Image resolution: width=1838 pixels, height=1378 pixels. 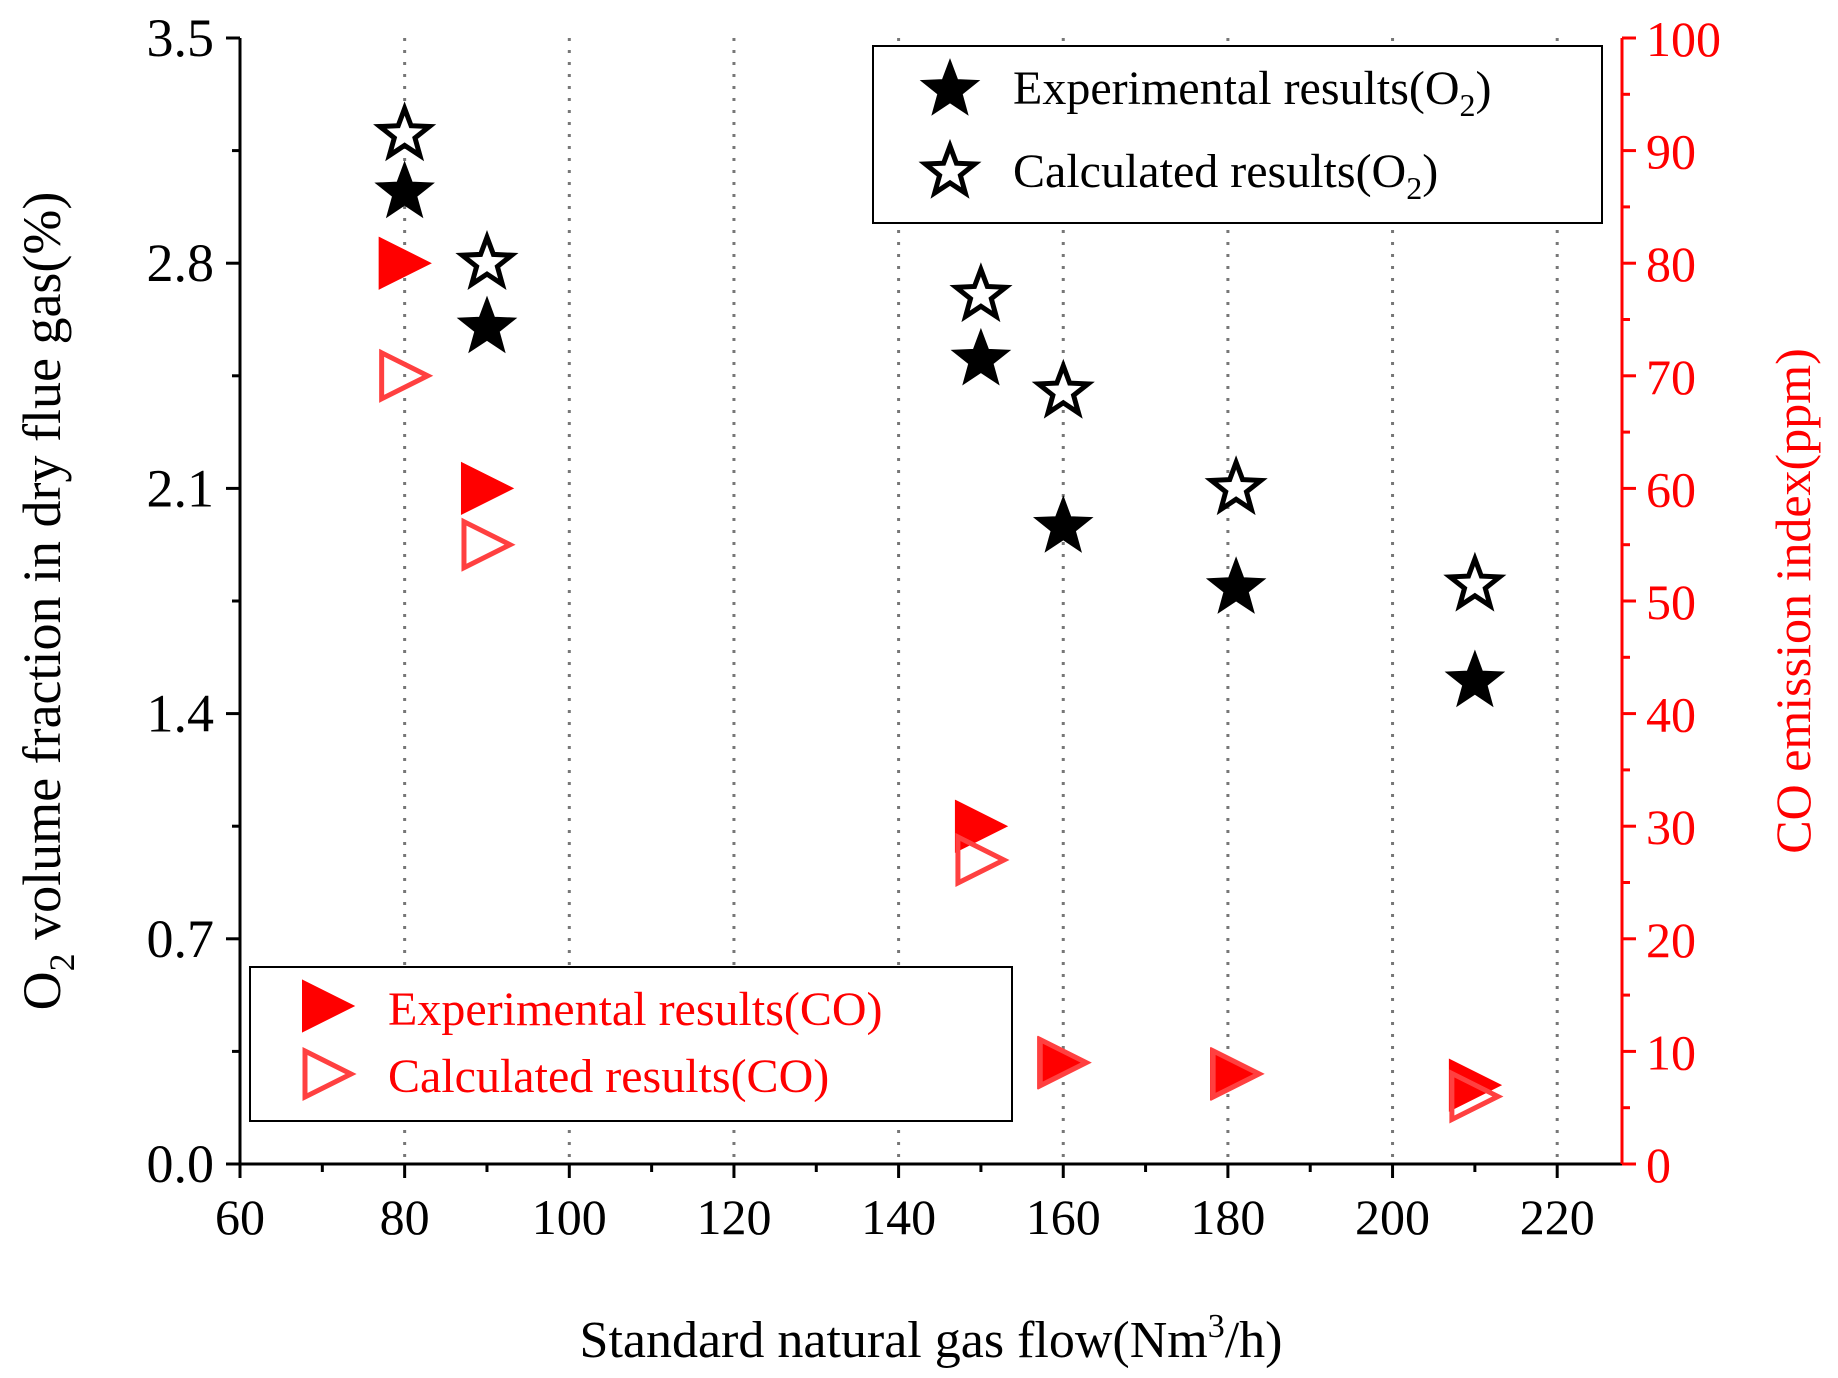 I want to click on y-tick-label: 0.7, so click(x=181, y=939).